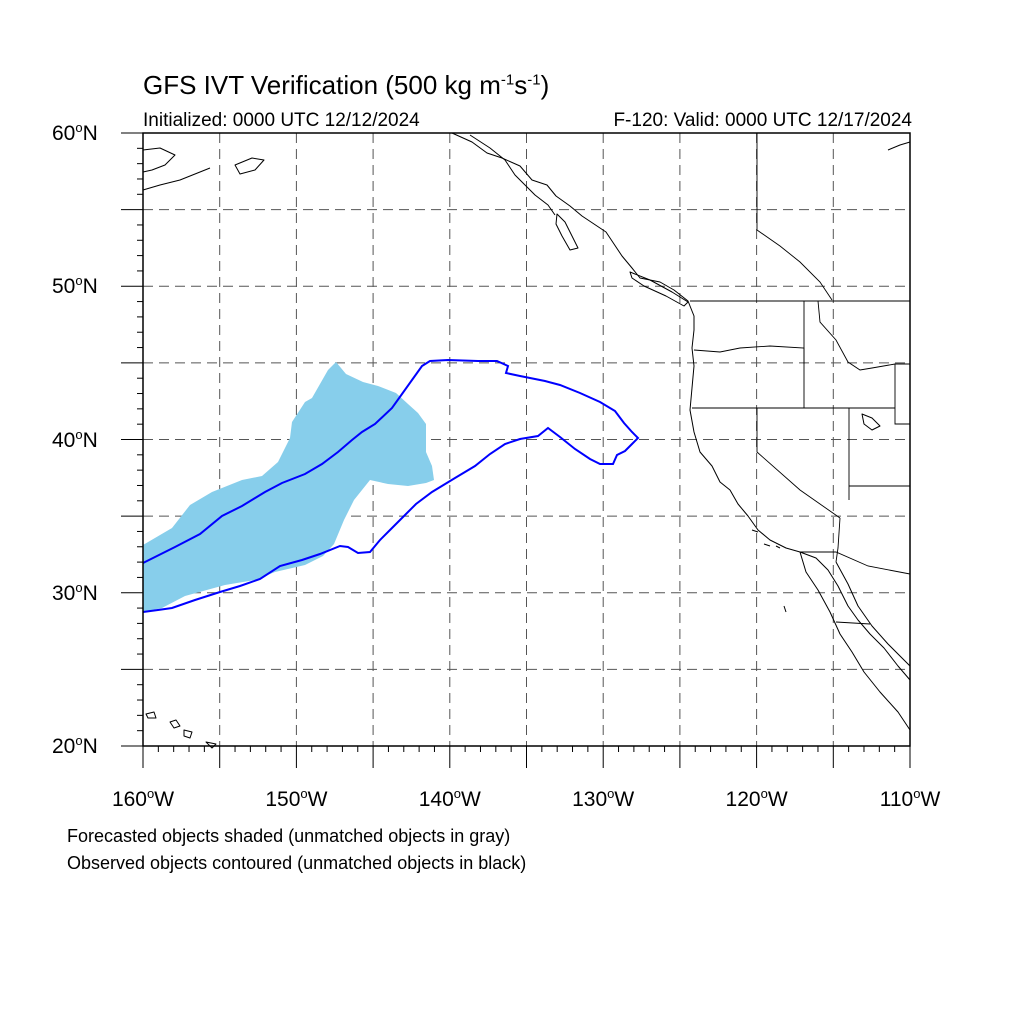 Image resolution: width=1024 pixels, height=1024 pixels. I want to click on valid-time: F-120: Valid: 0000 UTC 12/17/2024, so click(762, 120).